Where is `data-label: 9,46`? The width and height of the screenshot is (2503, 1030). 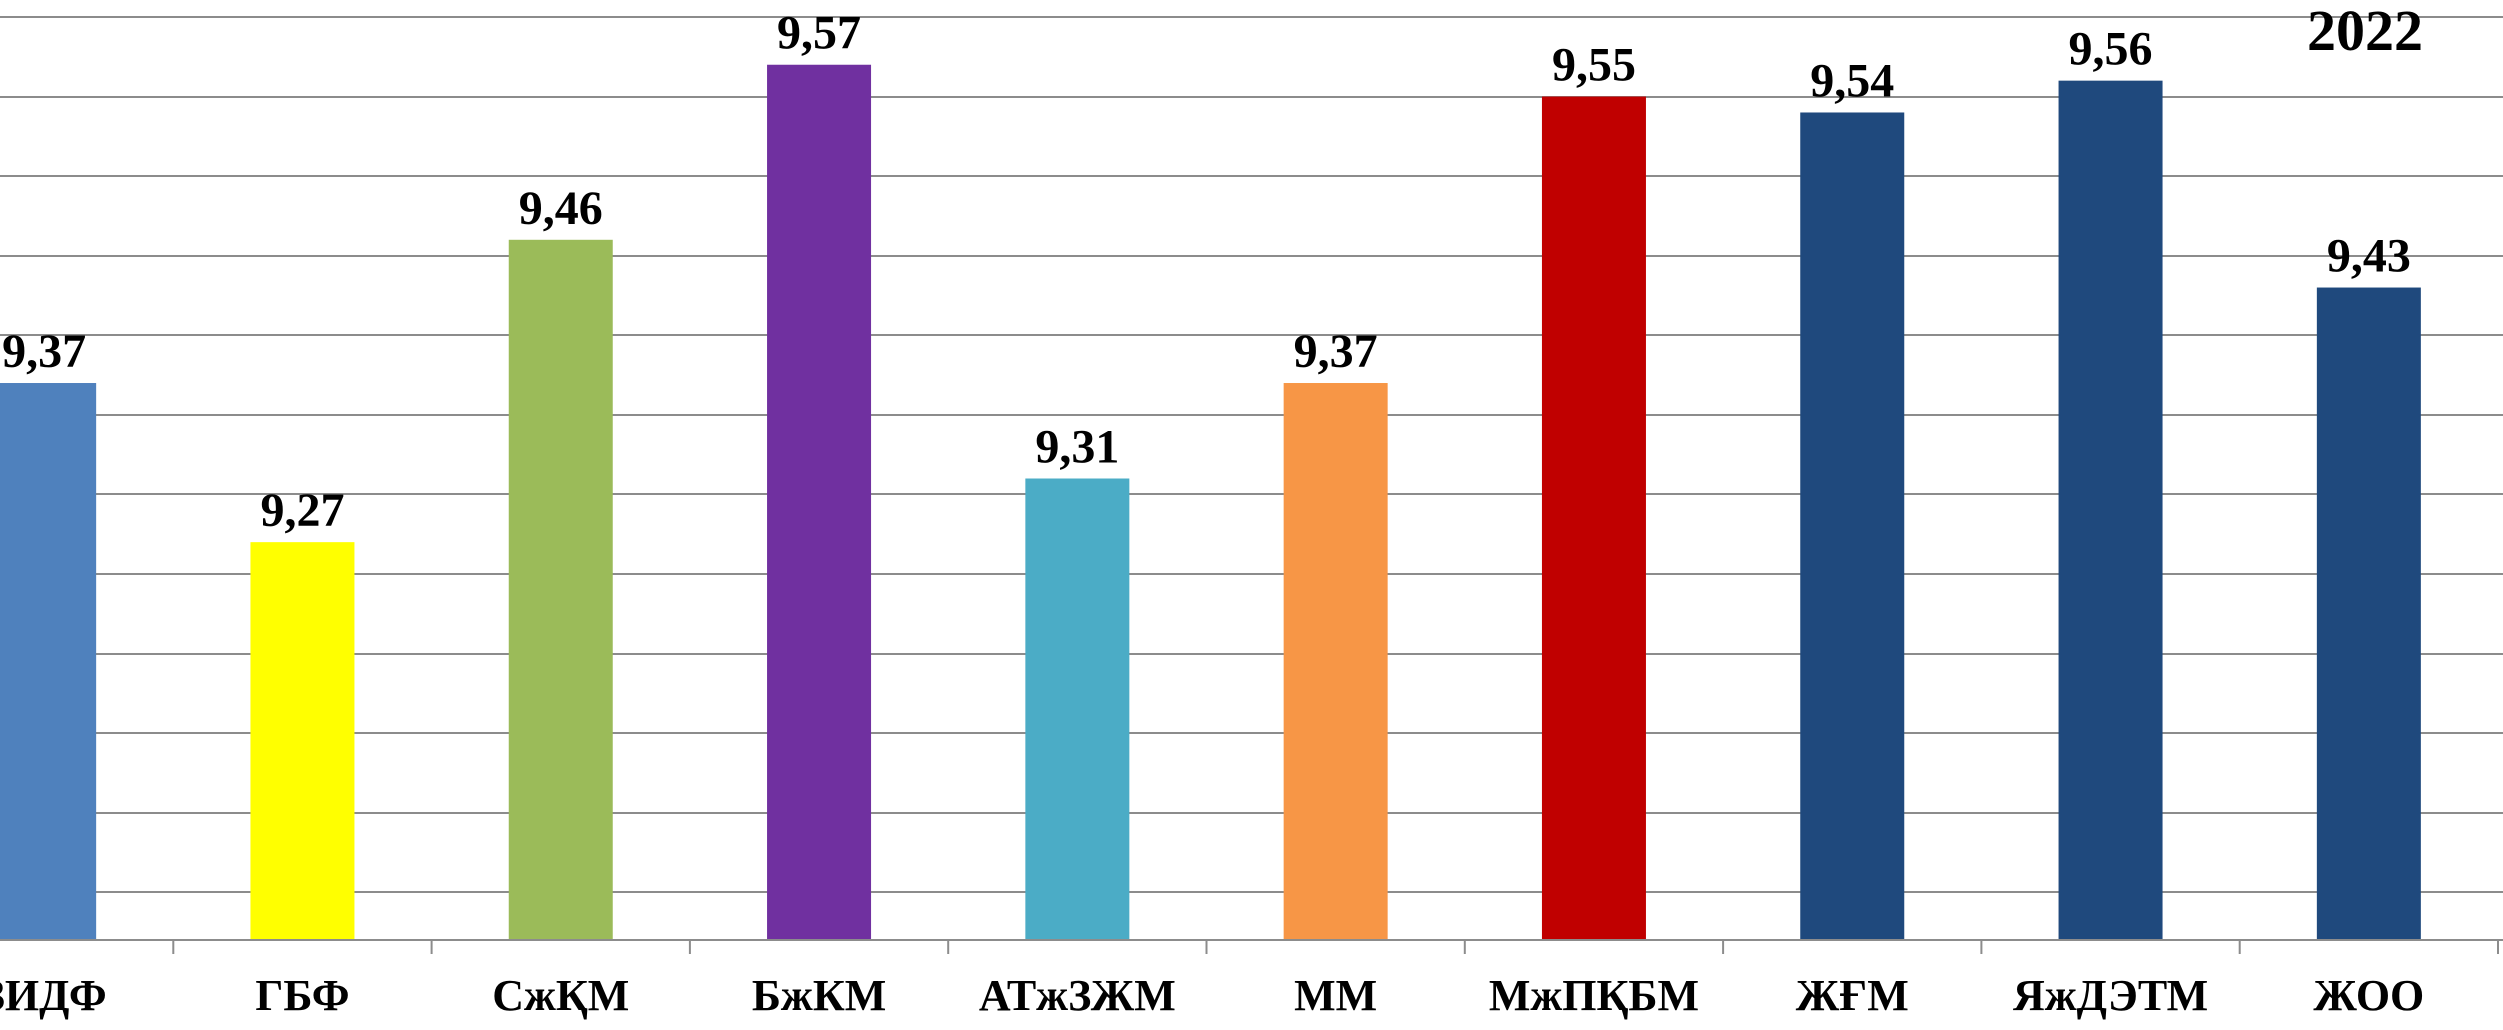 data-label: 9,46 is located at coordinates (561, 208).